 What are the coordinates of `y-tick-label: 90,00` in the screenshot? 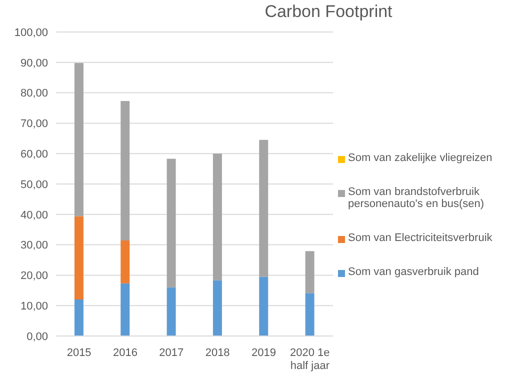 It's located at (34, 63).